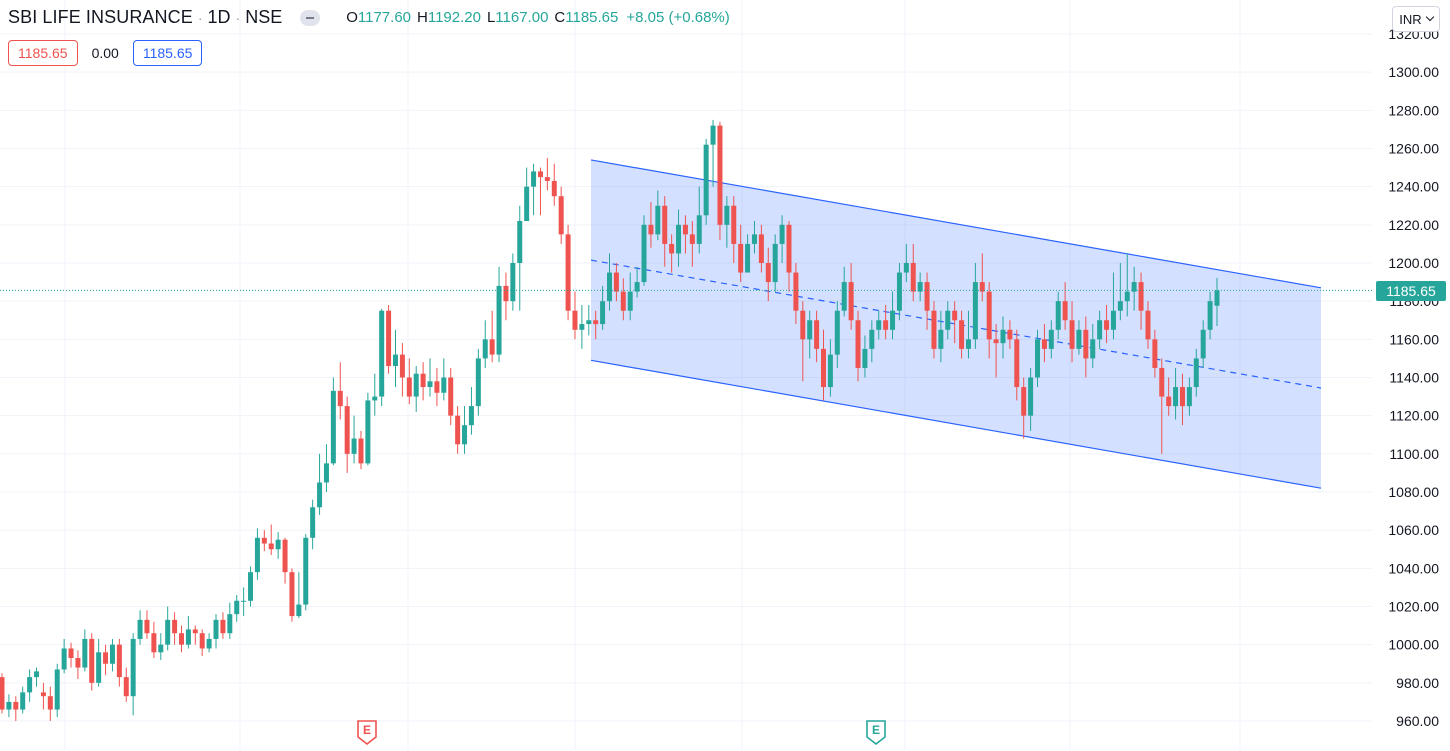  Describe the element at coordinates (1414, 339) in the screenshot. I see `y-tick-label: 1160.00` at that location.